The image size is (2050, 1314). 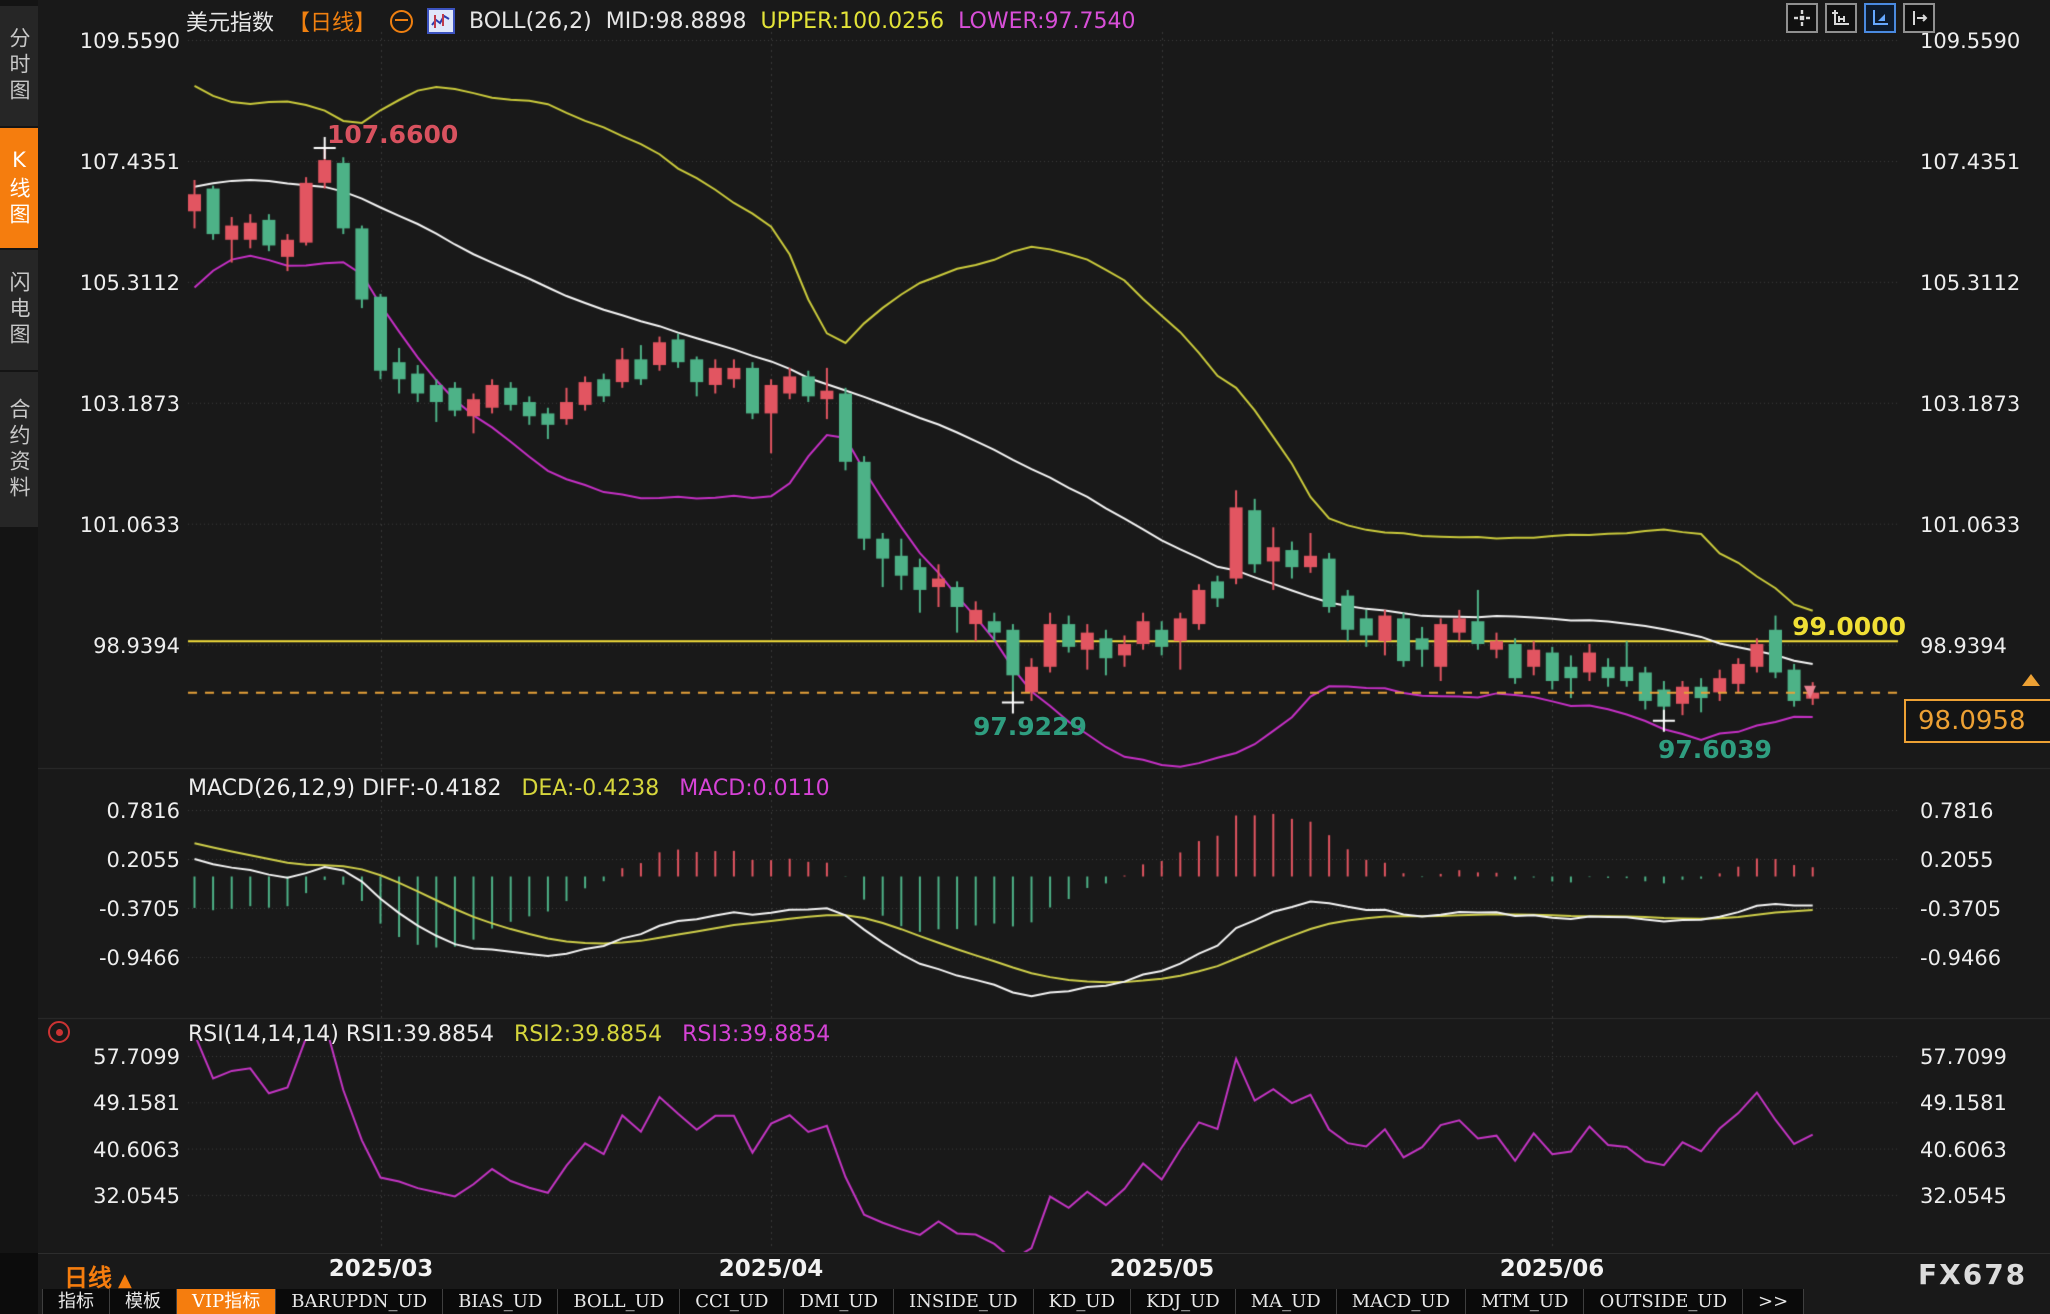 I want to click on tab-bias-ud: BIAS_UD, so click(x=501, y=1301).